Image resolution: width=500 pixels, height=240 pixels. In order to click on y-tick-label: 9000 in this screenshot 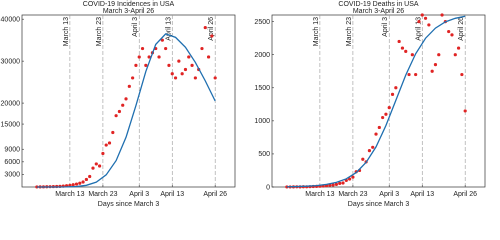, I will do `click(12, 150)`.